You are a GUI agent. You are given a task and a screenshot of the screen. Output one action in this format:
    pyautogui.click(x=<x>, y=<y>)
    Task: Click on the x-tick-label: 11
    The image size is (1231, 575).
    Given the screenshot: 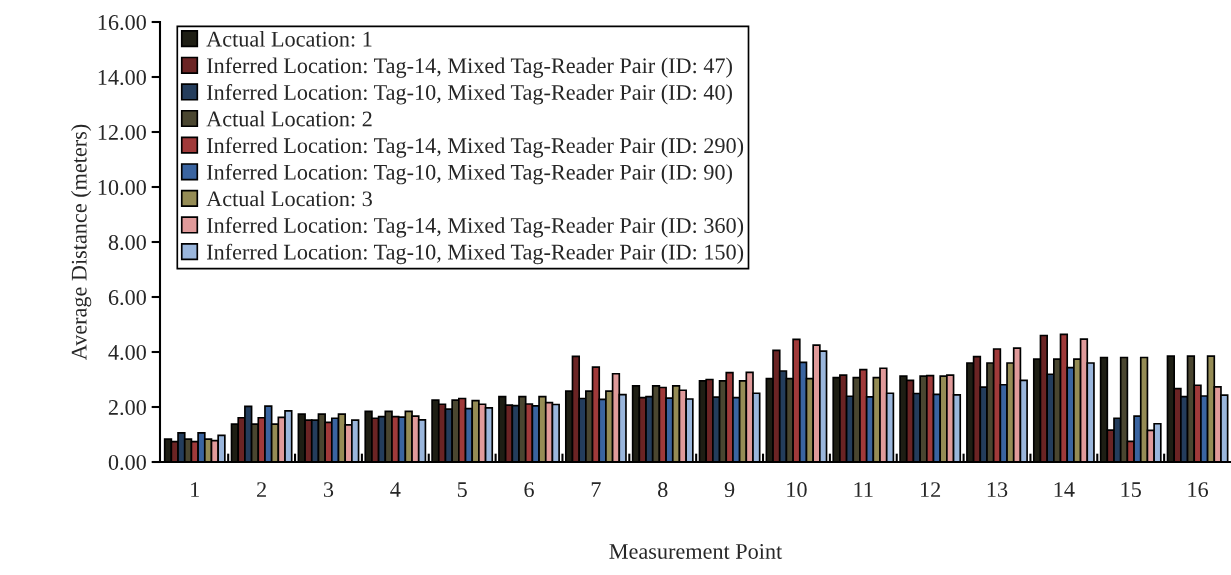 What is the action you would take?
    pyautogui.click(x=863, y=489)
    